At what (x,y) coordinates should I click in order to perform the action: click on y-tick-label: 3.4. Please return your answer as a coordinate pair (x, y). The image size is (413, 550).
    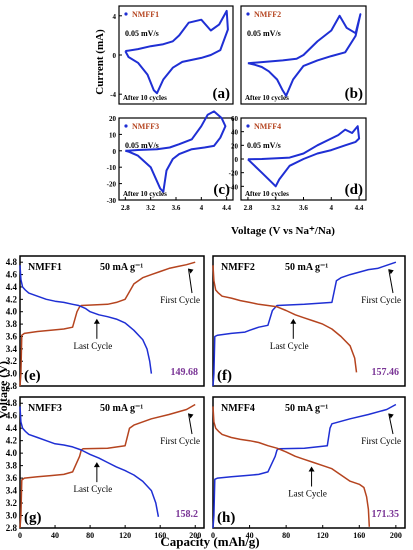
    Looking at the image, I should click on (12, 491).